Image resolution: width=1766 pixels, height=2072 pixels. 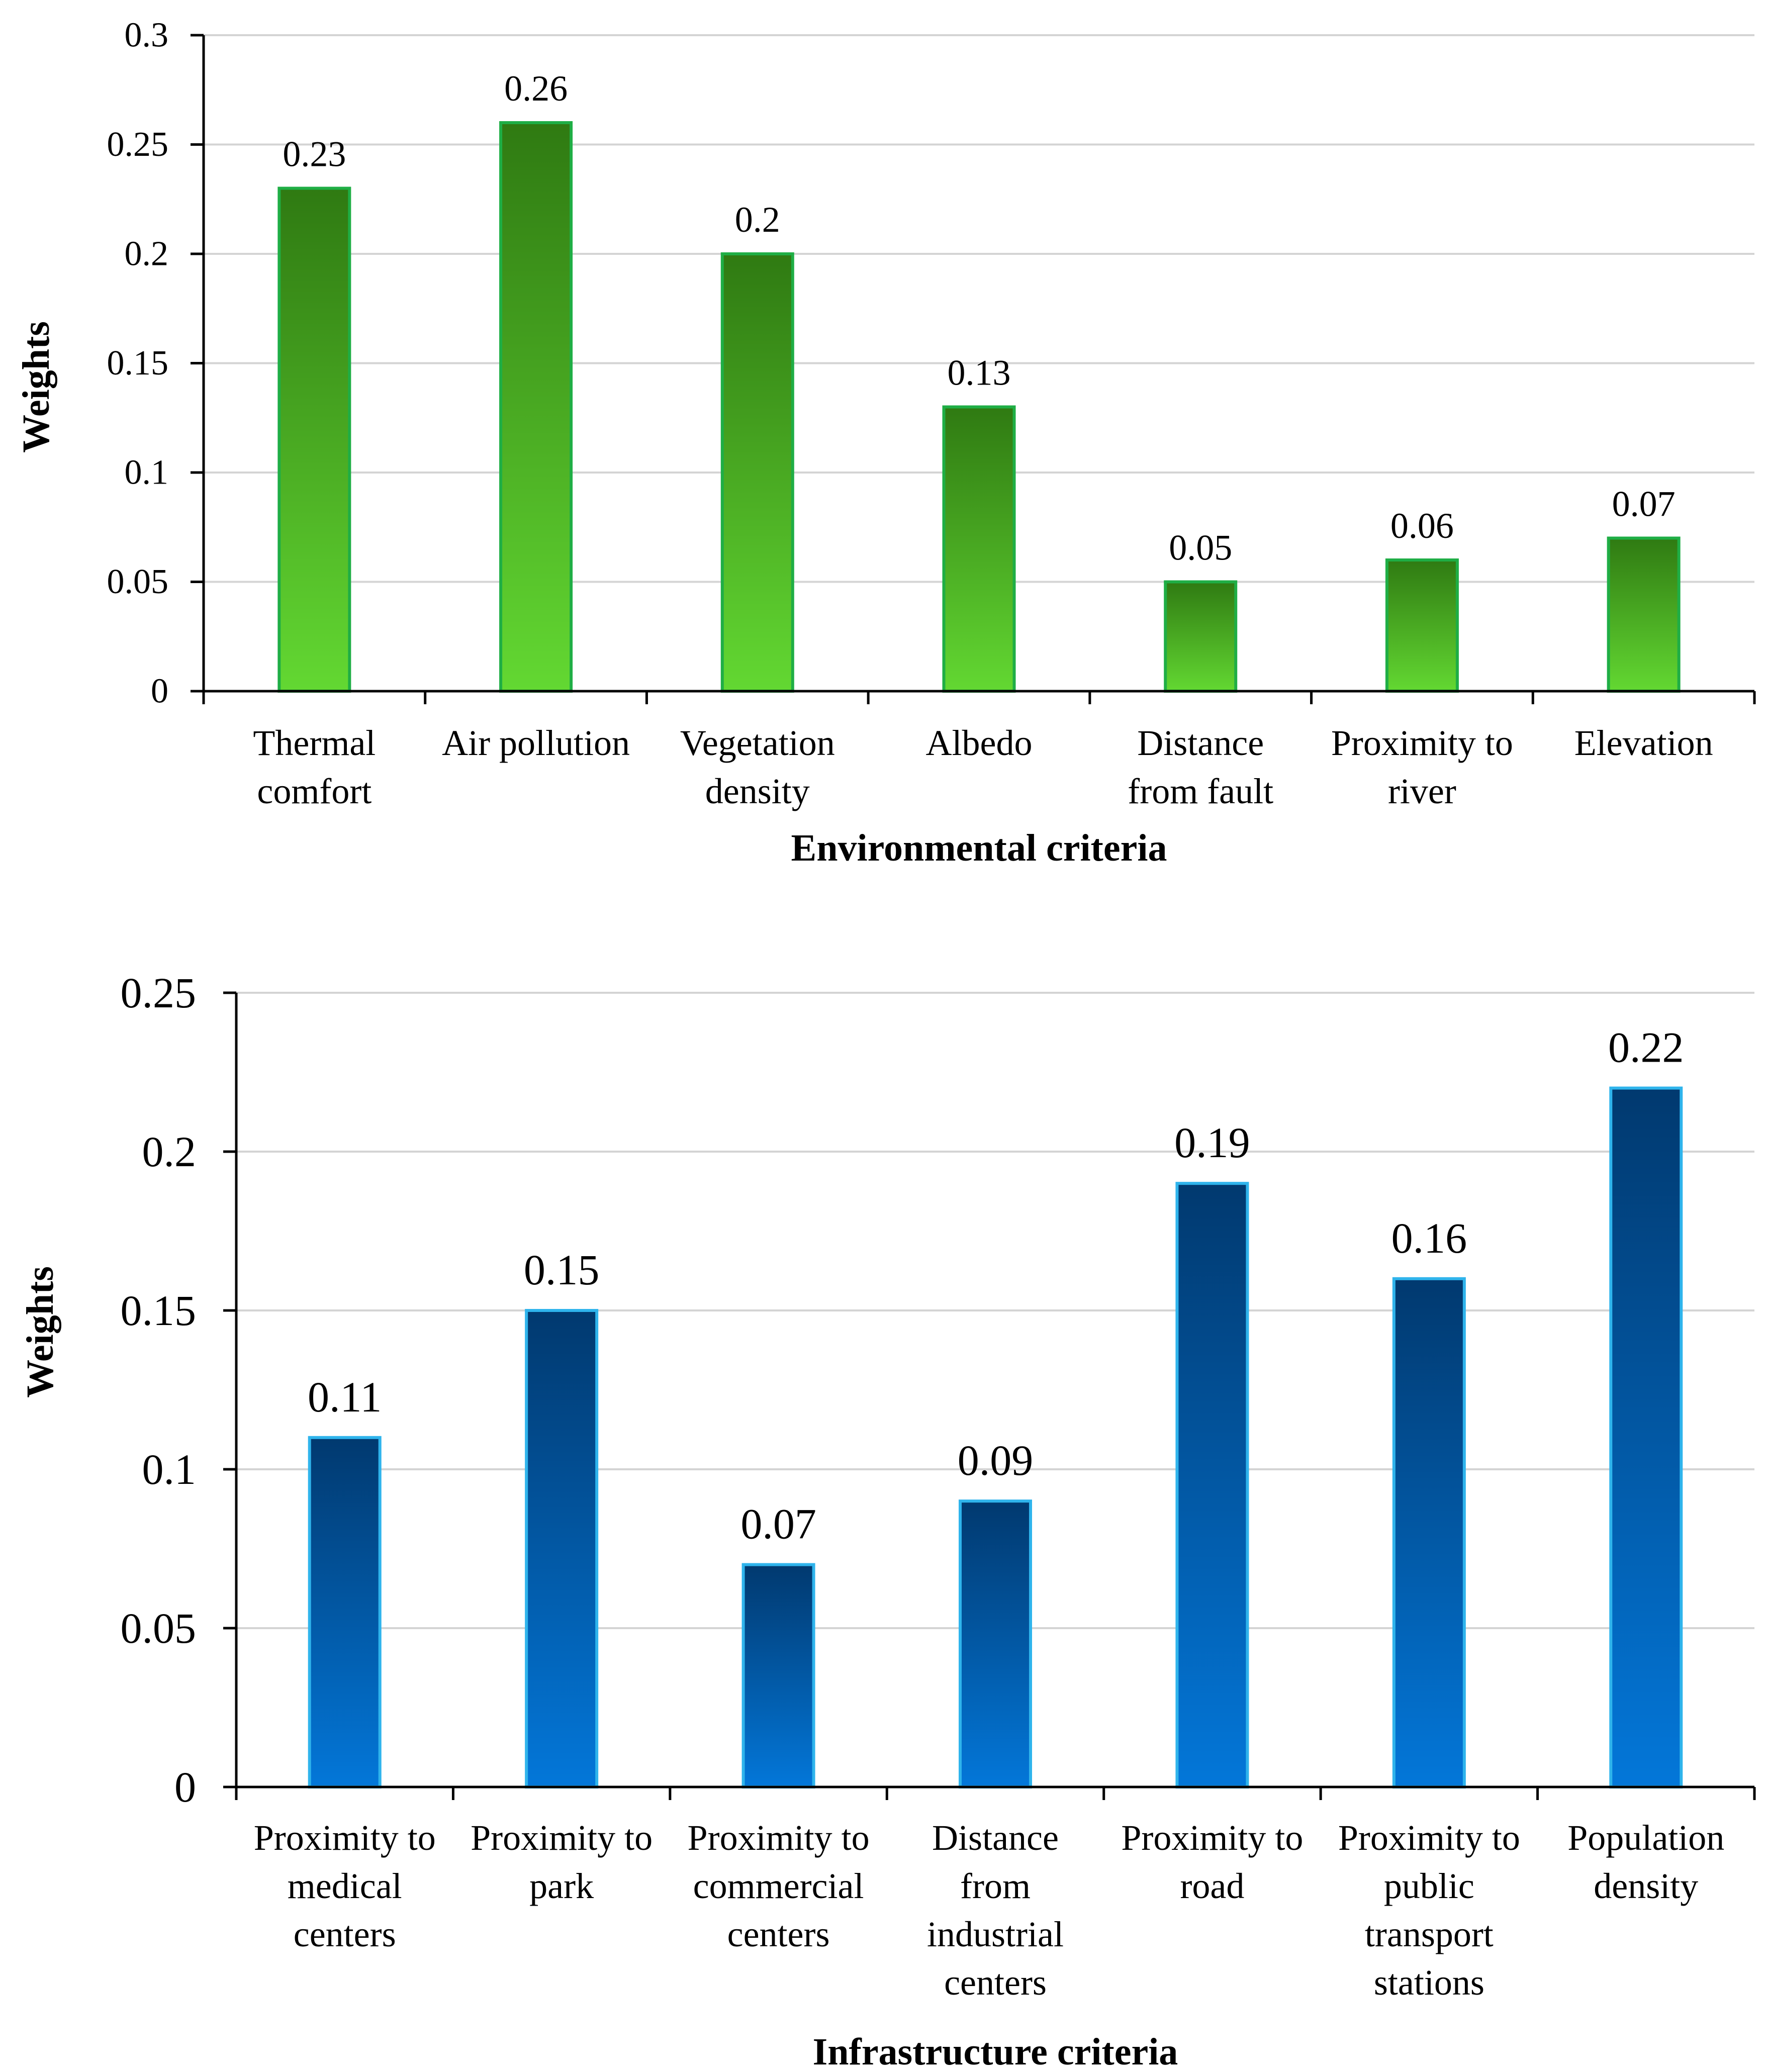 I want to click on env-x-axis-title: Environmental criteria, so click(x=979, y=848).